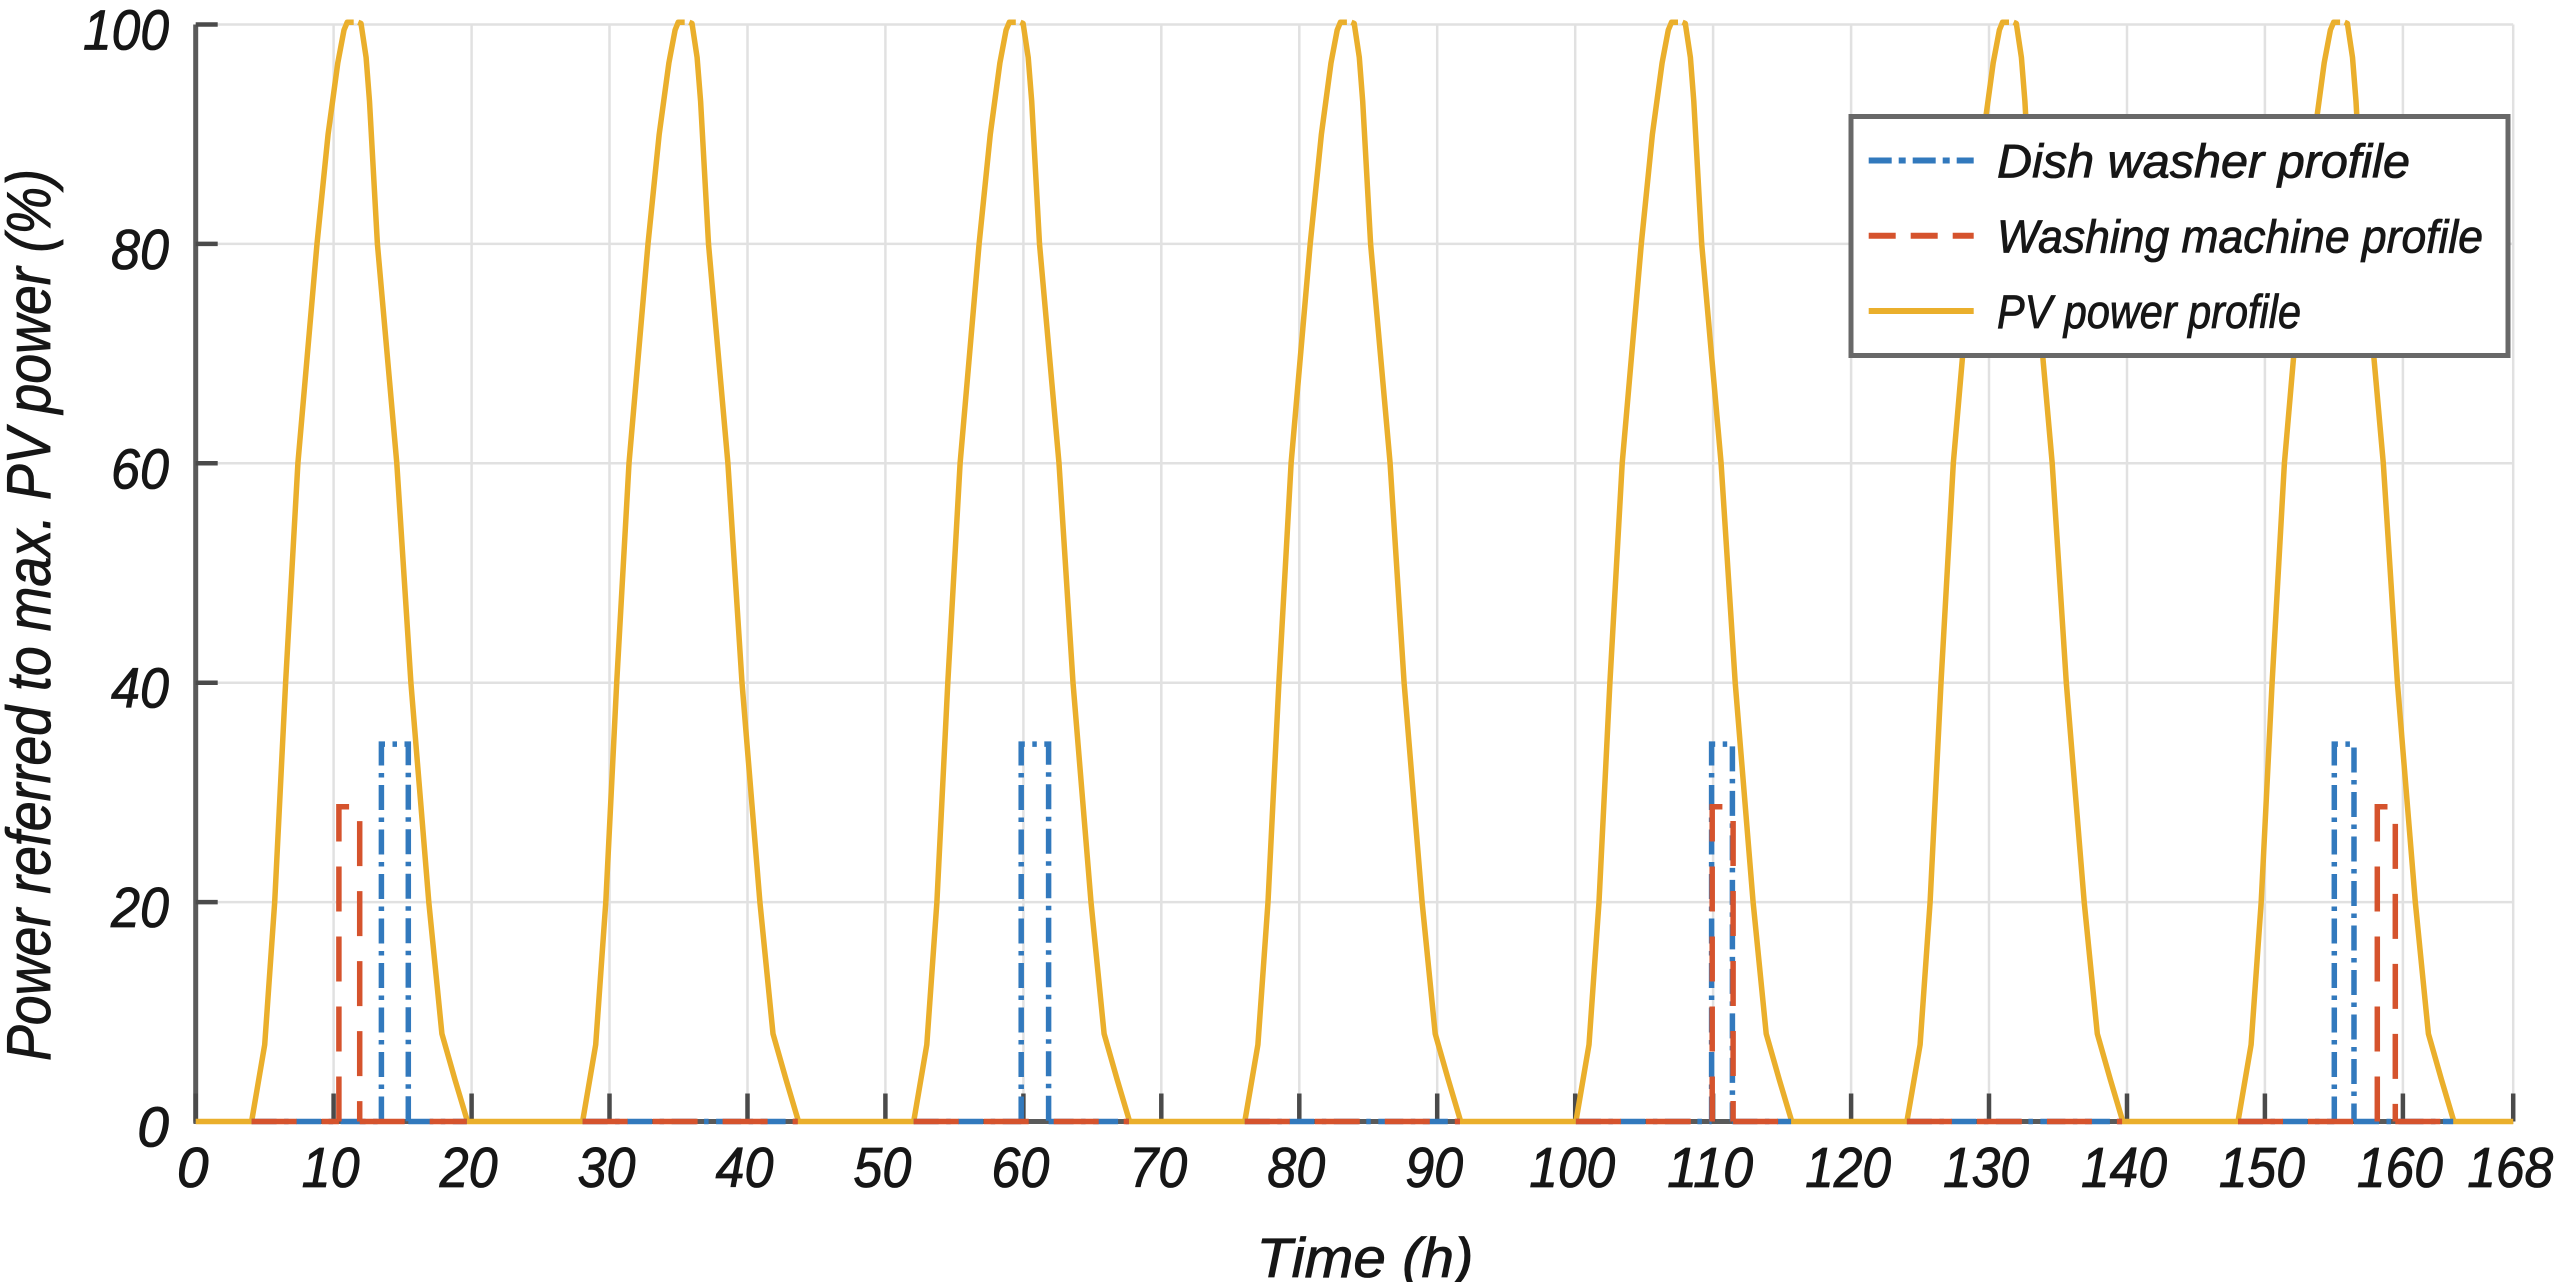 The height and width of the screenshot is (1282, 2559). I want to click on svg-text: 160, so click(2400, 1168).